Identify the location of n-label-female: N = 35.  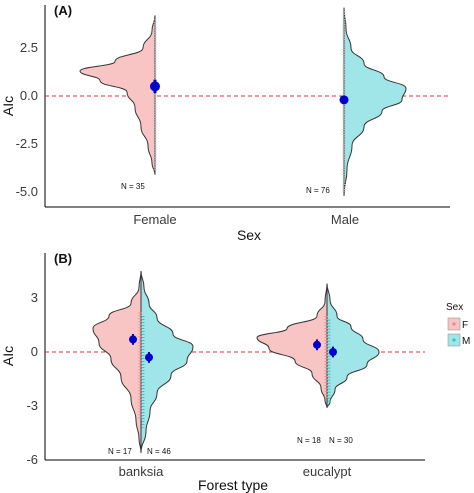
(133, 186).